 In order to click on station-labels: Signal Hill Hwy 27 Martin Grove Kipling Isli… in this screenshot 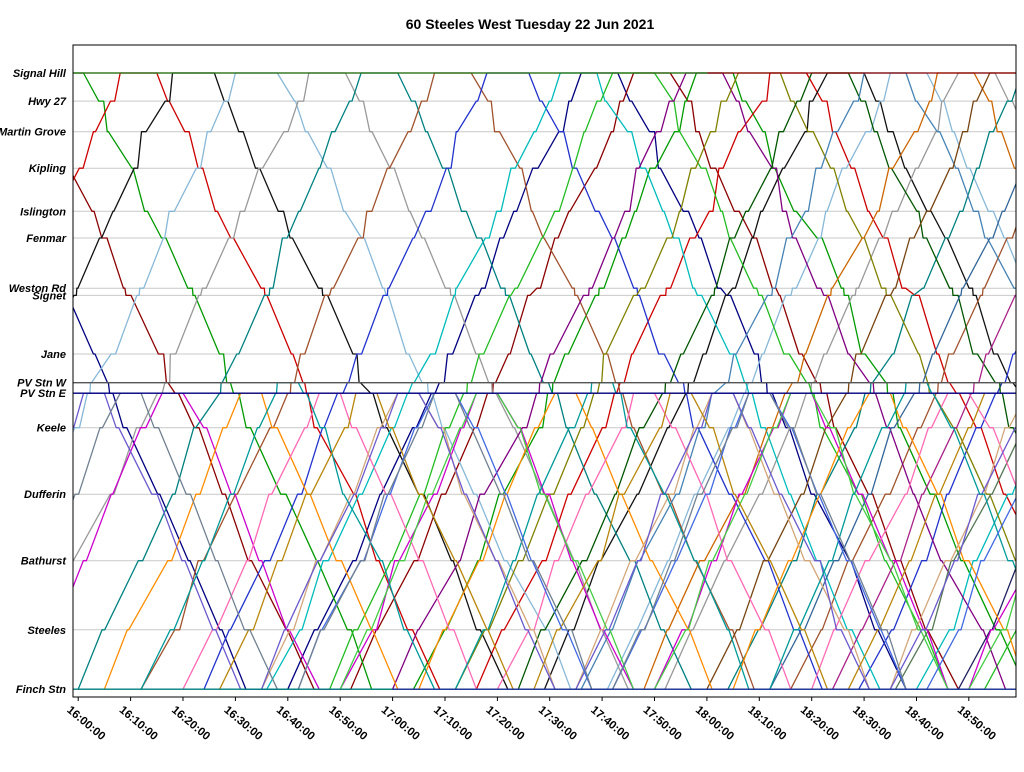, I will do `click(34, 382)`.